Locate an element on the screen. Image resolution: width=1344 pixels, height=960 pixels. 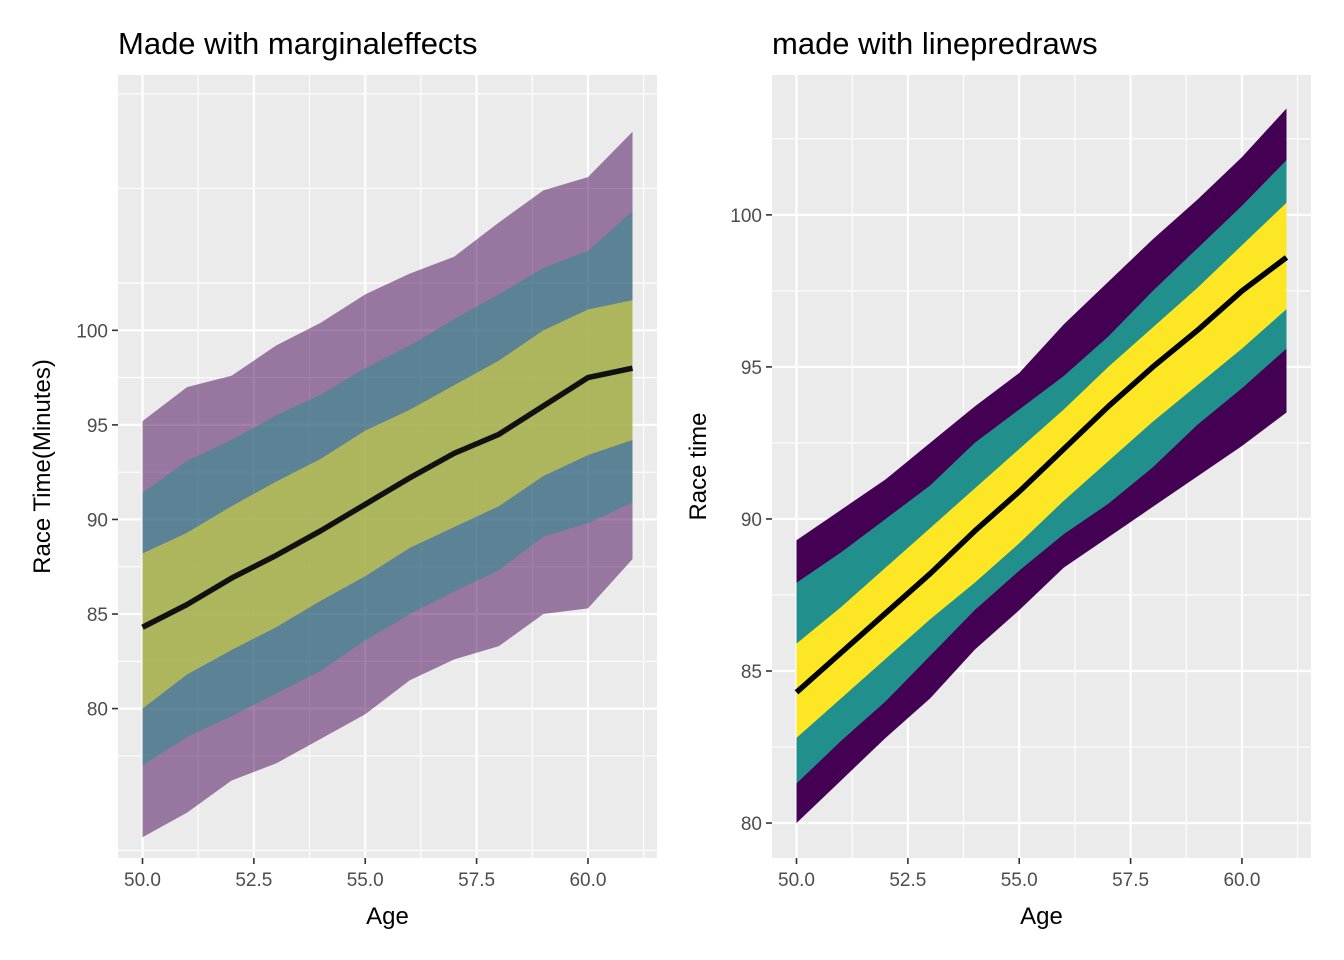
y-axis-label: Race Time(Minutes) is located at coordinates (42, 466).